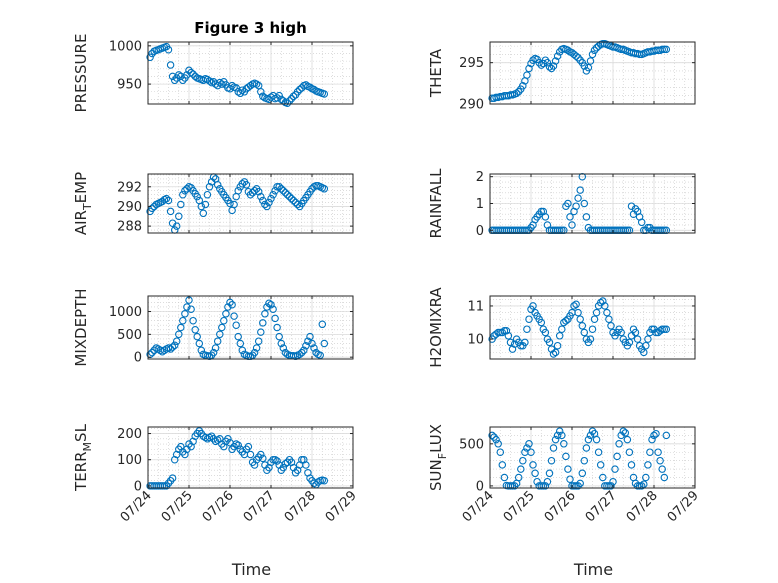 This screenshot has height=583, width=778. What do you see at coordinates (129, 434) in the screenshot?
I see `y-tick-label: 200` at bounding box center [129, 434].